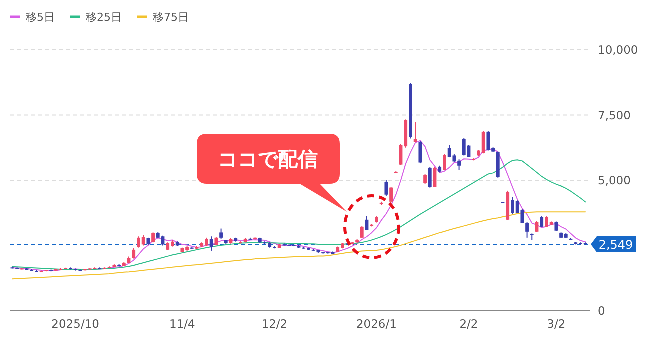  I want to click on callout: ココで配信, so click(272, 173).